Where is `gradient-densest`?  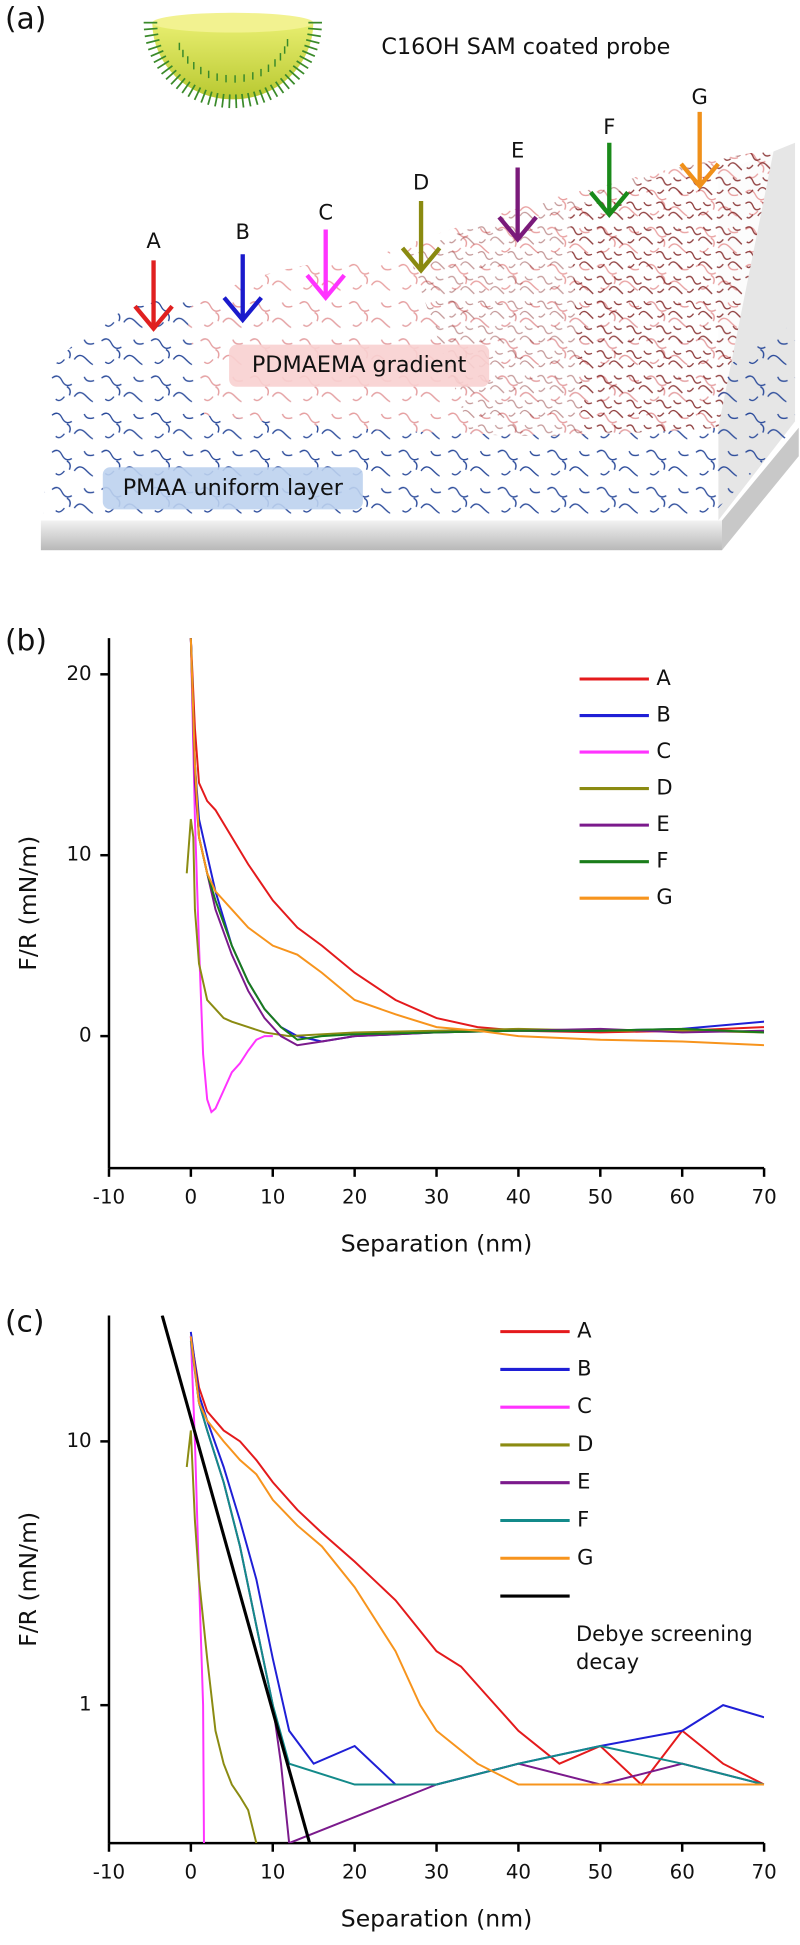
gradient-densest is located at coordinates (671, 290).